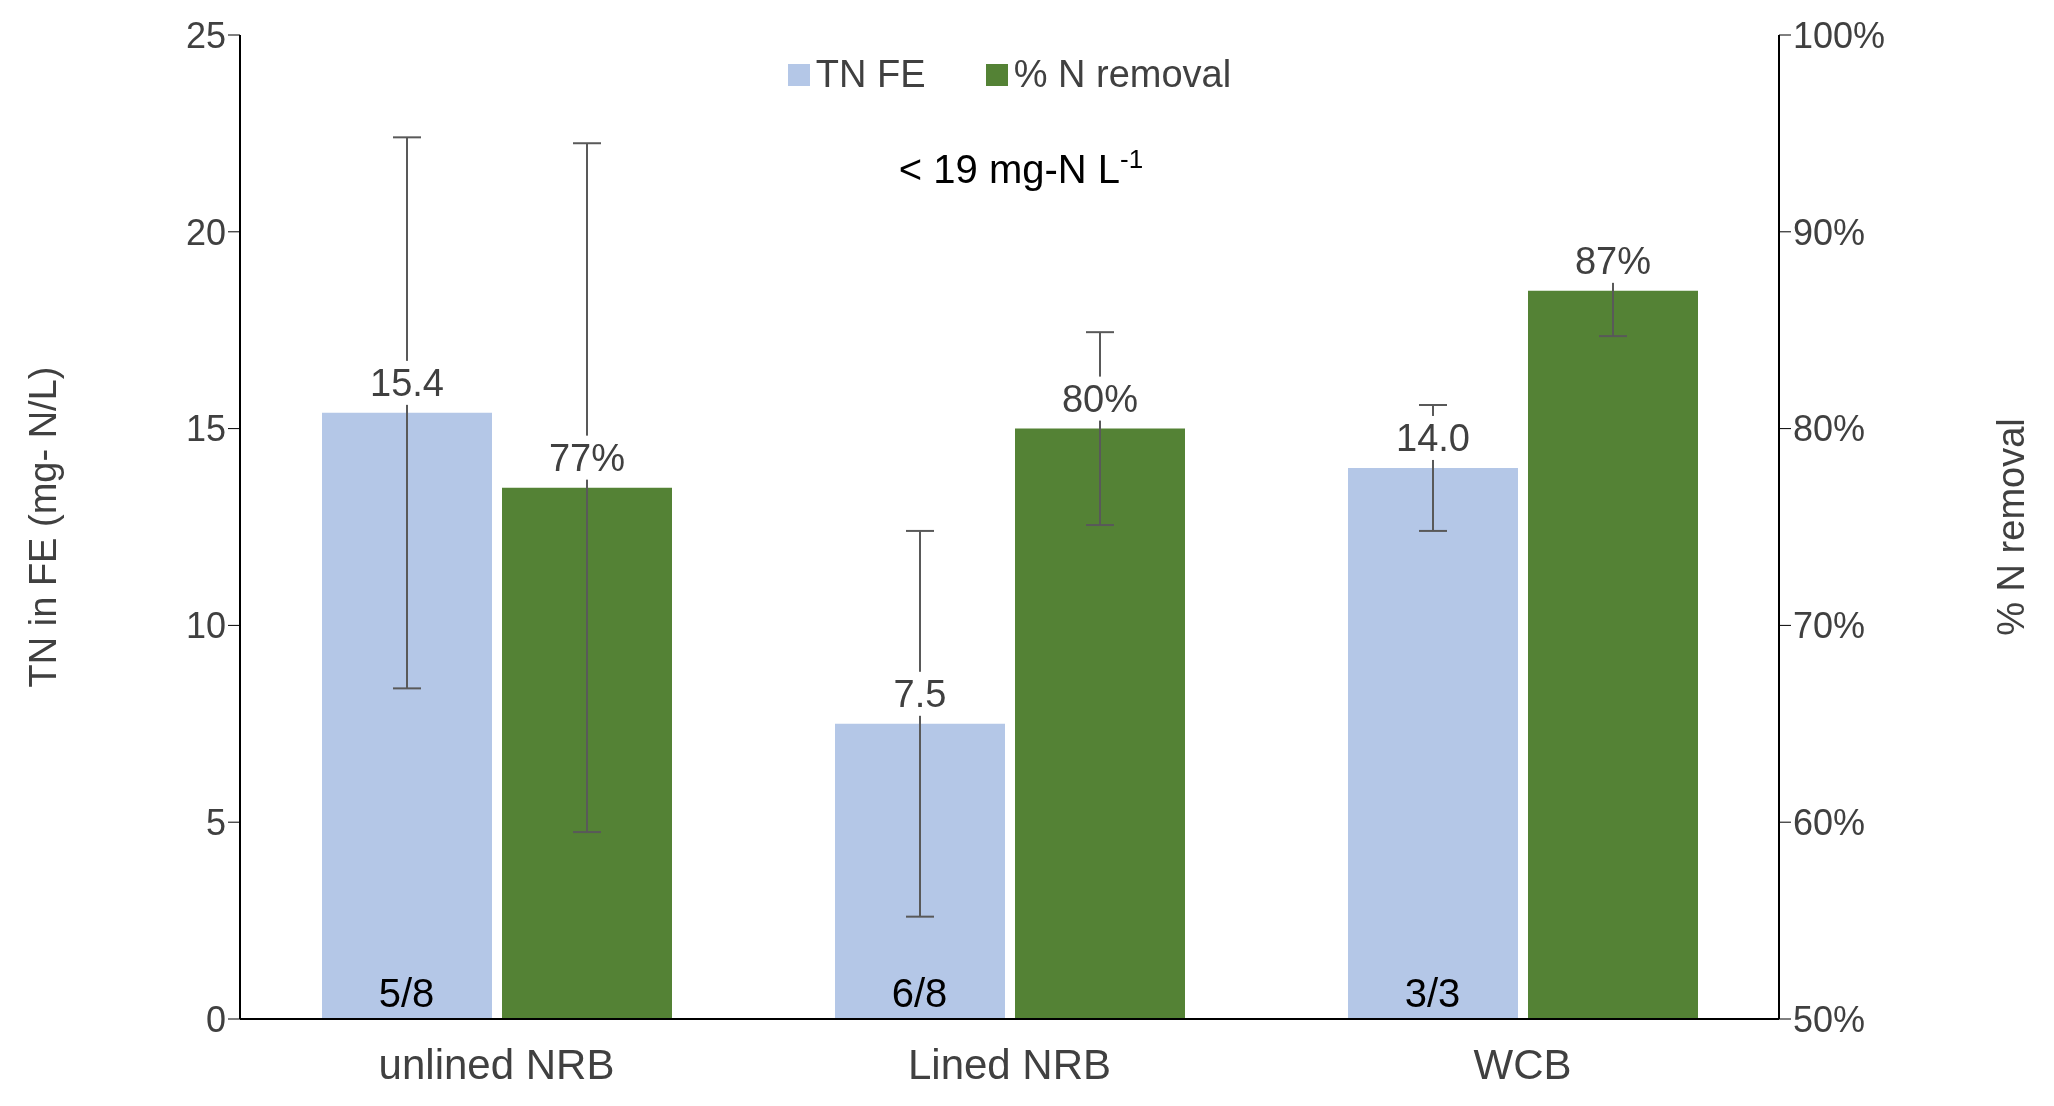  I want to click on annotation: 5/8, so click(406, 993).